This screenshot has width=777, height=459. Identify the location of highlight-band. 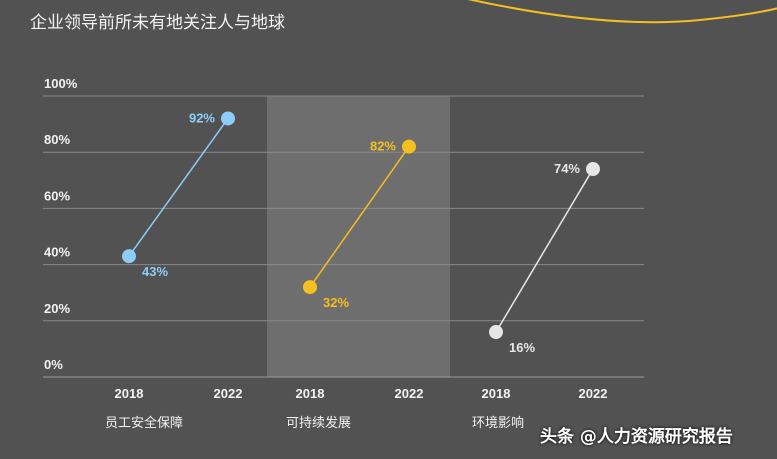
(358, 236).